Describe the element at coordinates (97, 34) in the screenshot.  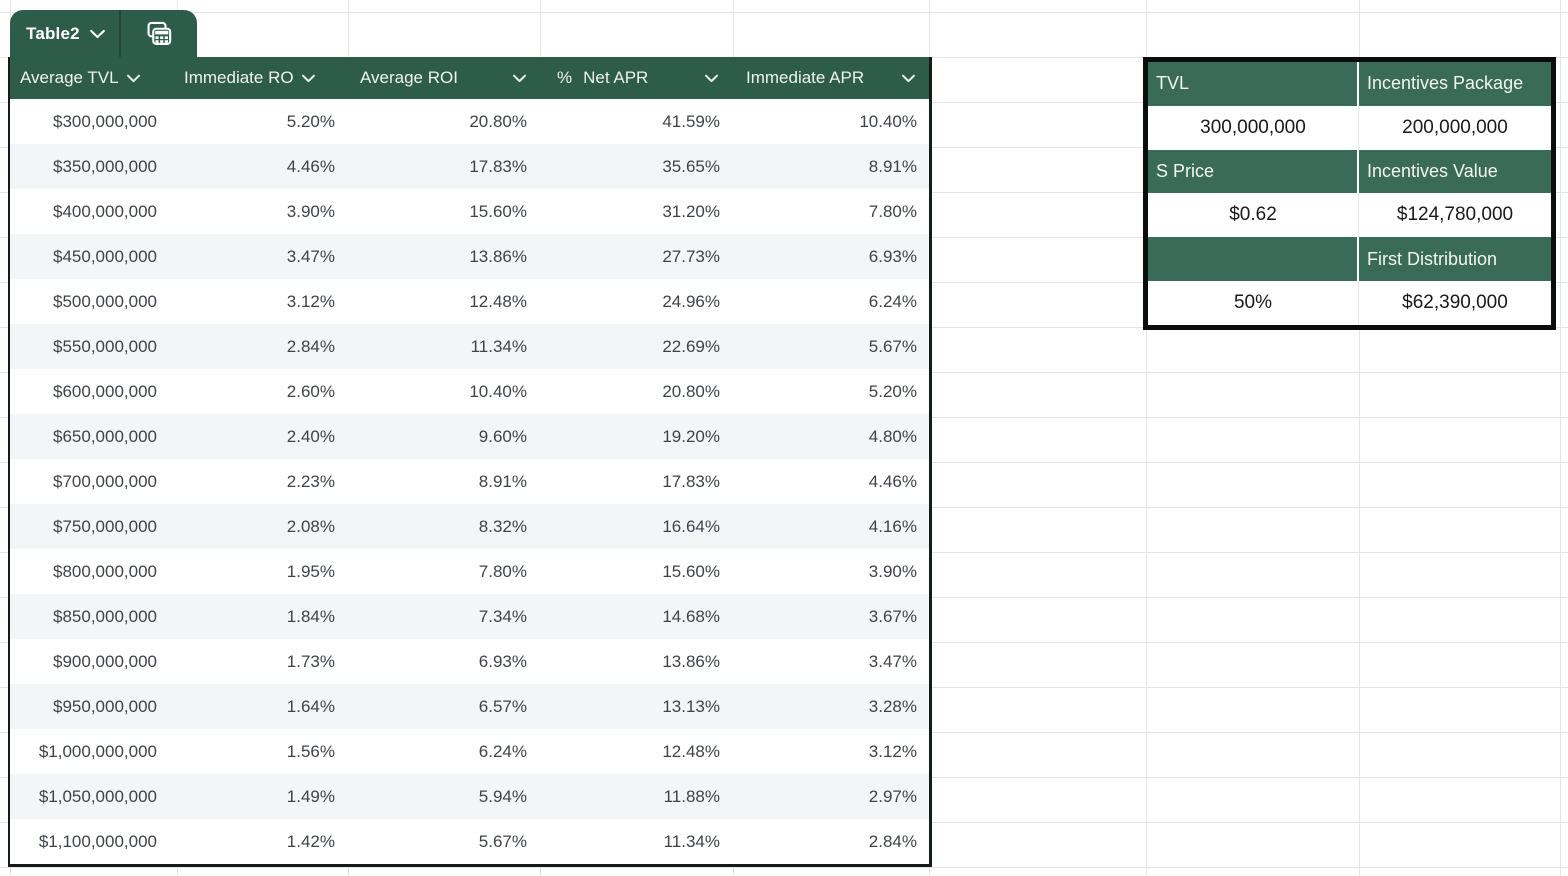
I see `tab-chevron-down-icon` at that location.